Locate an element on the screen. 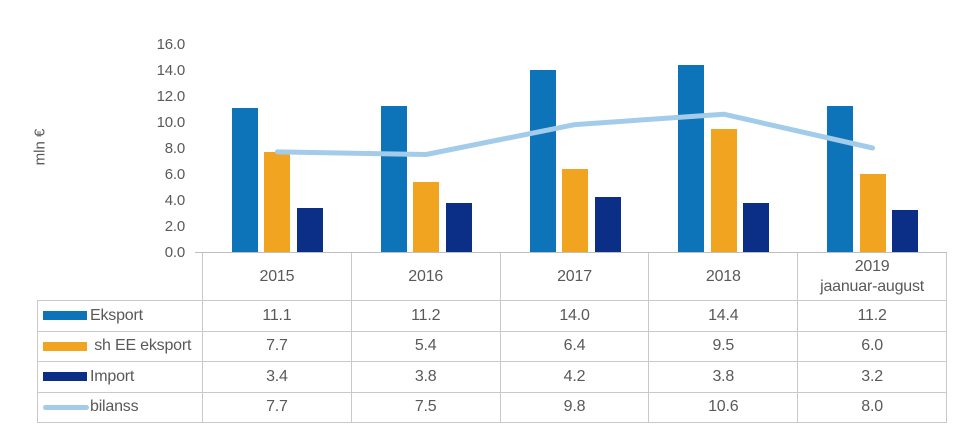 The height and width of the screenshot is (442, 963). y-axis: 16.0 14.0 12.0 10.0 8.0 6.0 4.0 2.0 0.0 is located at coordinates (93, 130).